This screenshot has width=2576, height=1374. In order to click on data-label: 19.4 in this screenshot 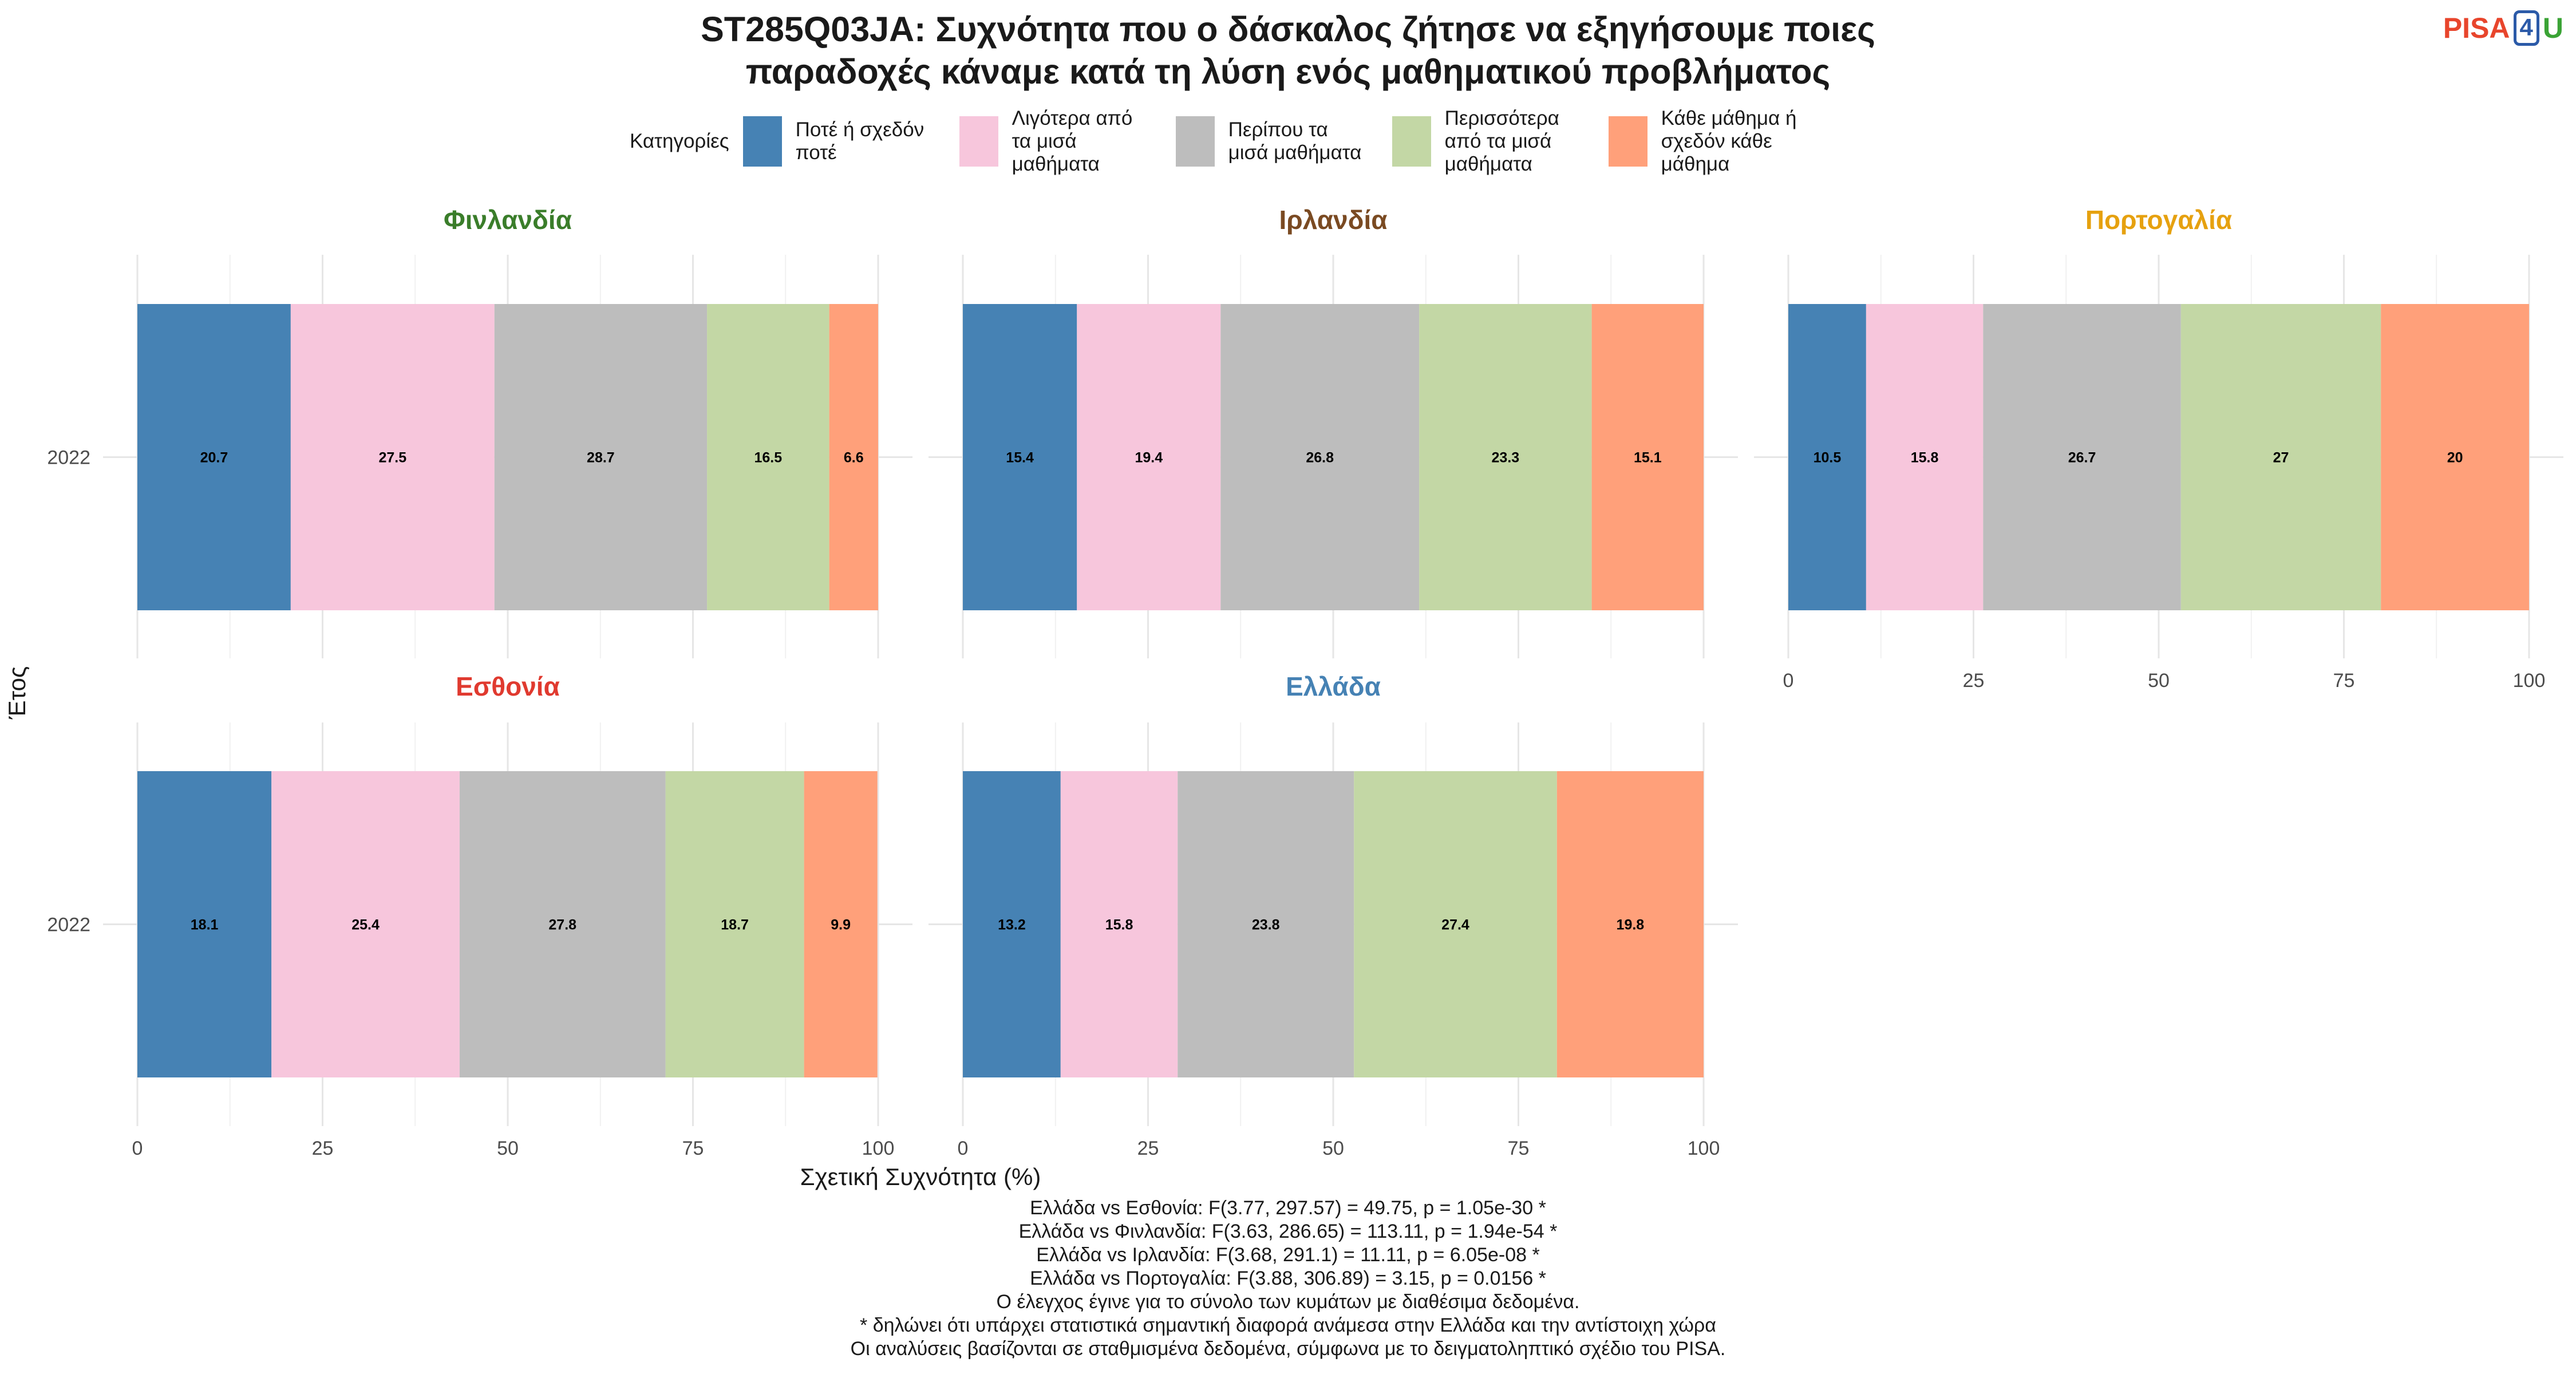, I will do `click(1149, 458)`.